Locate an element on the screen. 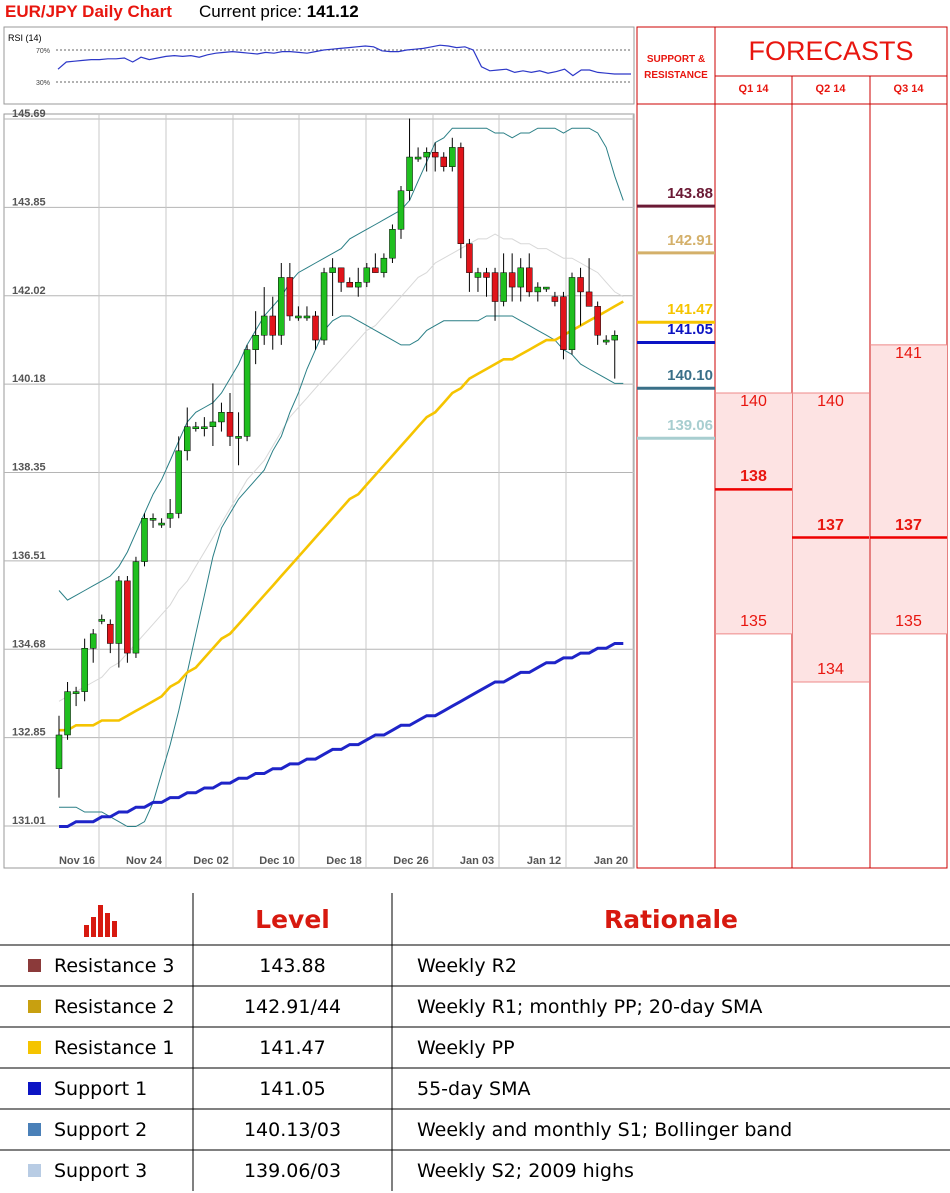 Image resolution: width=950 pixels, height=1193 pixels. table-row: Support 3 139.06/03 Weekly S2; 2009 highs is located at coordinates (475, 1170).